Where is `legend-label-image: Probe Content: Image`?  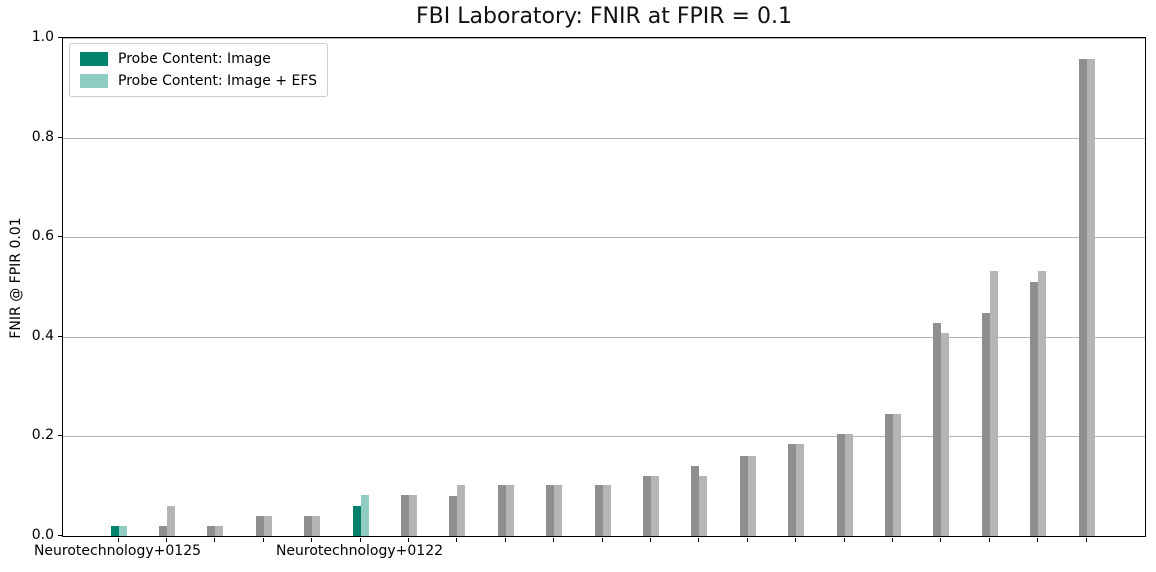
legend-label-image: Probe Content: Image is located at coordinates (194, 59).